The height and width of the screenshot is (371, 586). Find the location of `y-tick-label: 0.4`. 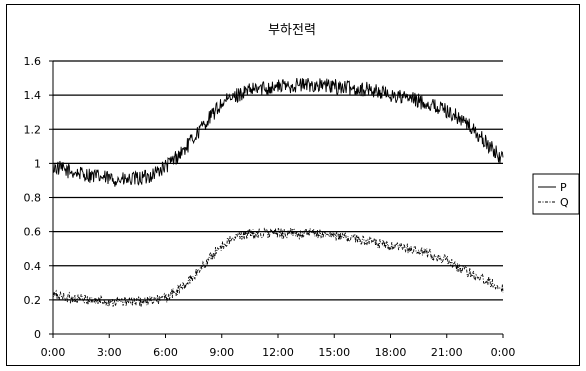

y-tick-label: 0.4 is located at coordinates (33, 266).